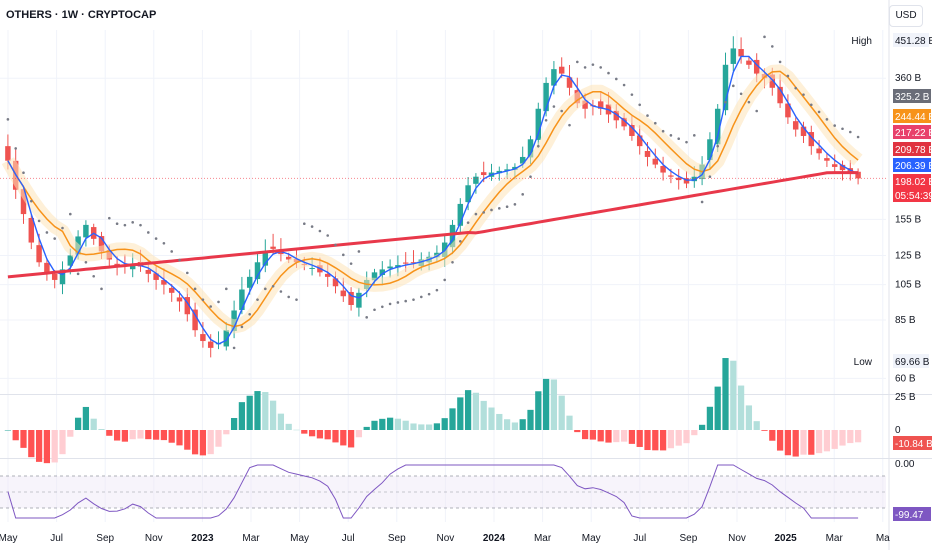 The height and width of the screenshot is (550, 932). What do you see at coordinates (912, 443) in the screenshot?
I see `histogram-value-box` at bounding box center [912, 443].